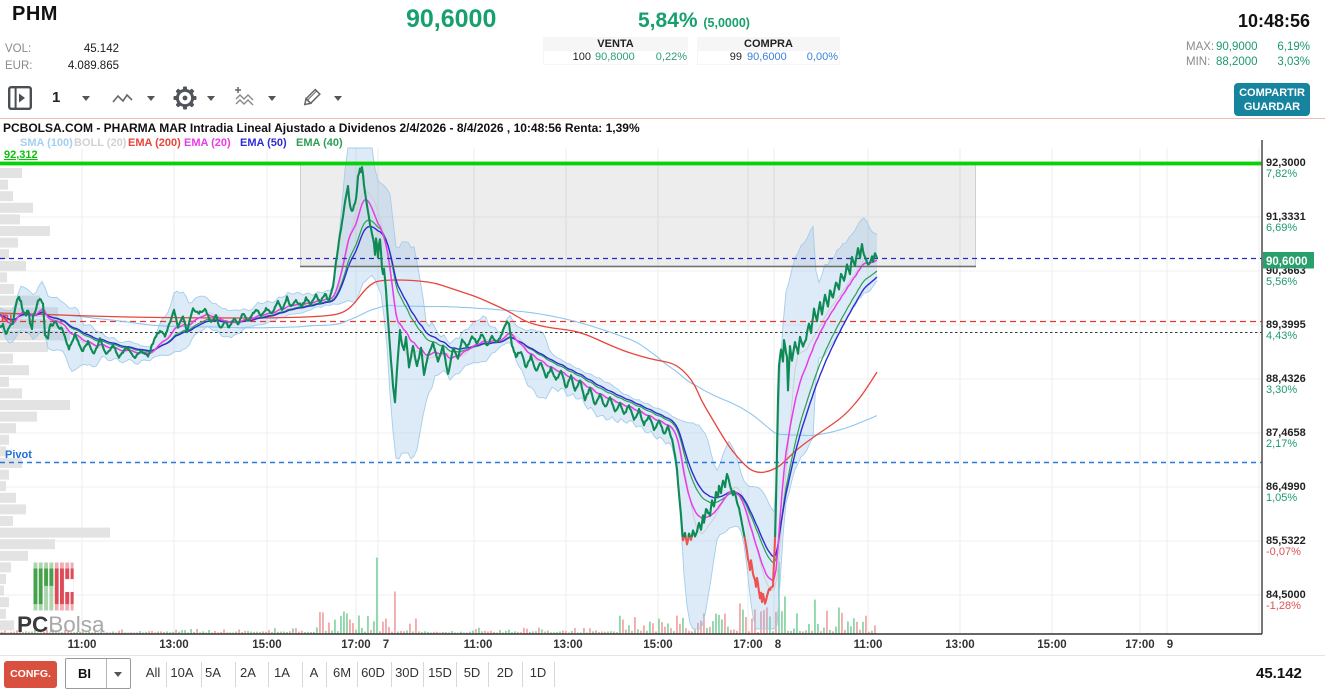 This screenshot has width=1325, height=693. Describe the element at coordinates (100, 143) in the screenshot. I see `svg-text: BOLL (20)` at that location.